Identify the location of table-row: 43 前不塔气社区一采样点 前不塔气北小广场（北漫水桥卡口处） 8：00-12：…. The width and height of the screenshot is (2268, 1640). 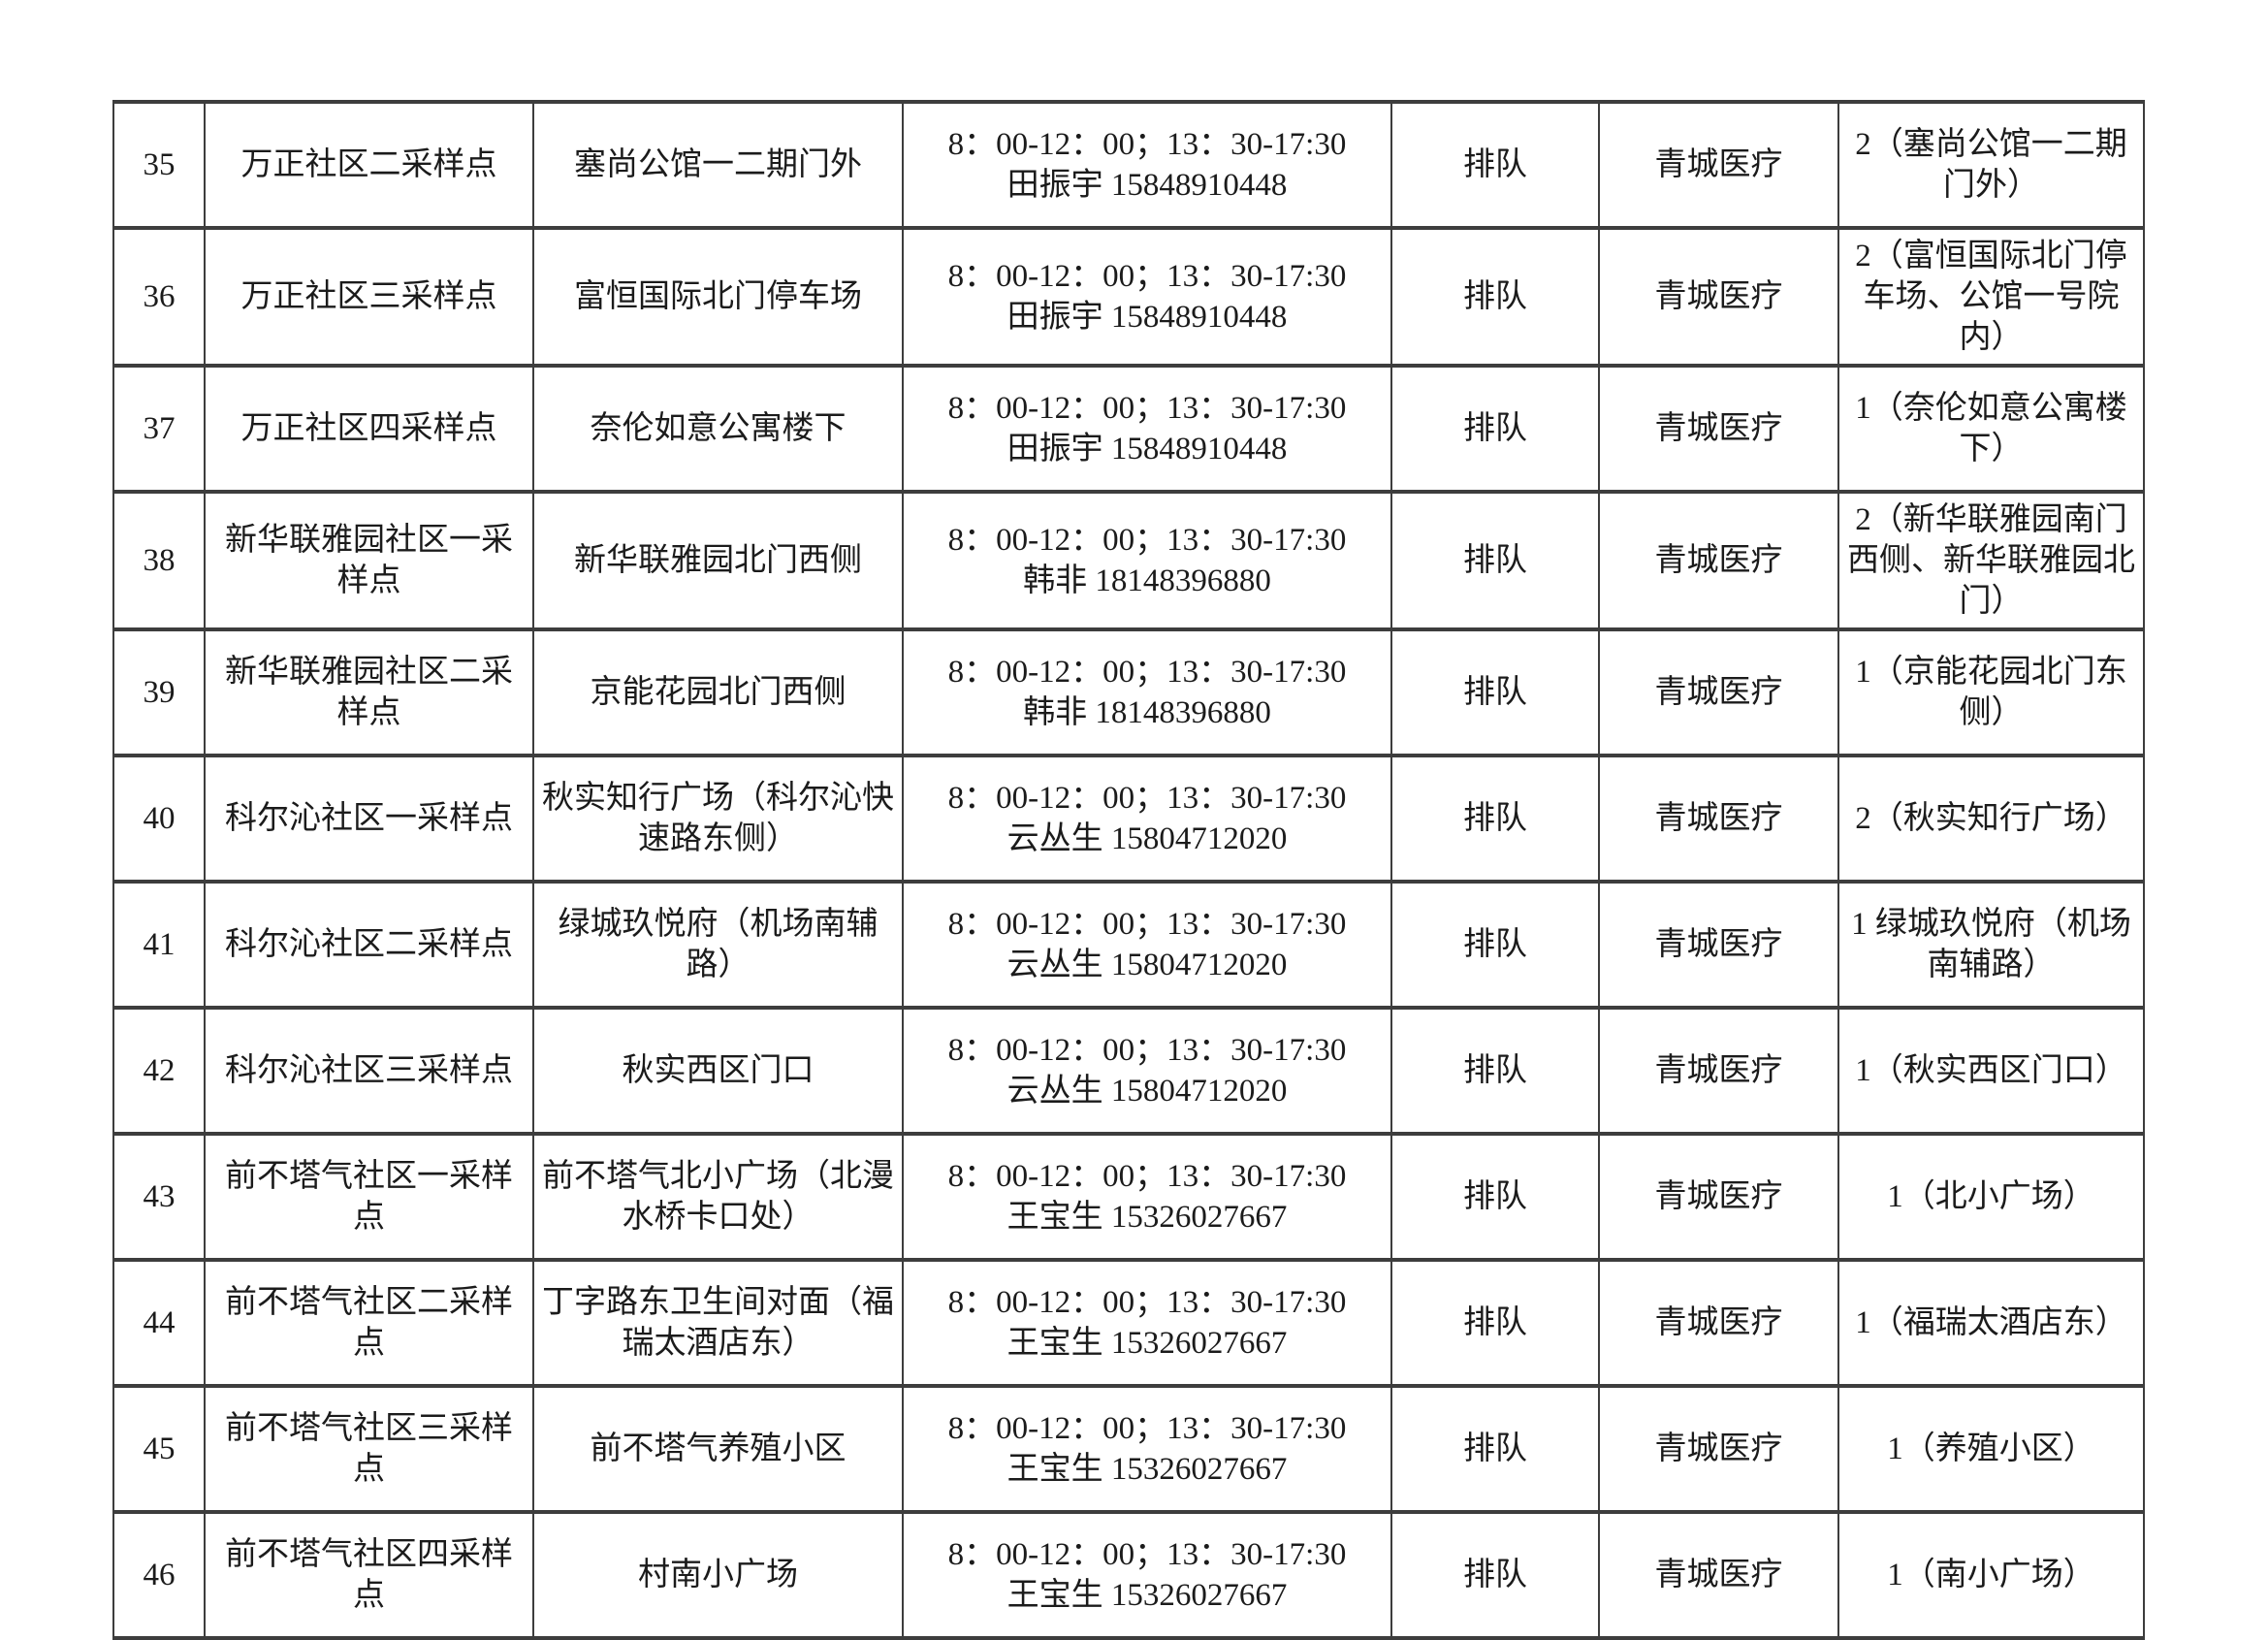
(1128, 1197).